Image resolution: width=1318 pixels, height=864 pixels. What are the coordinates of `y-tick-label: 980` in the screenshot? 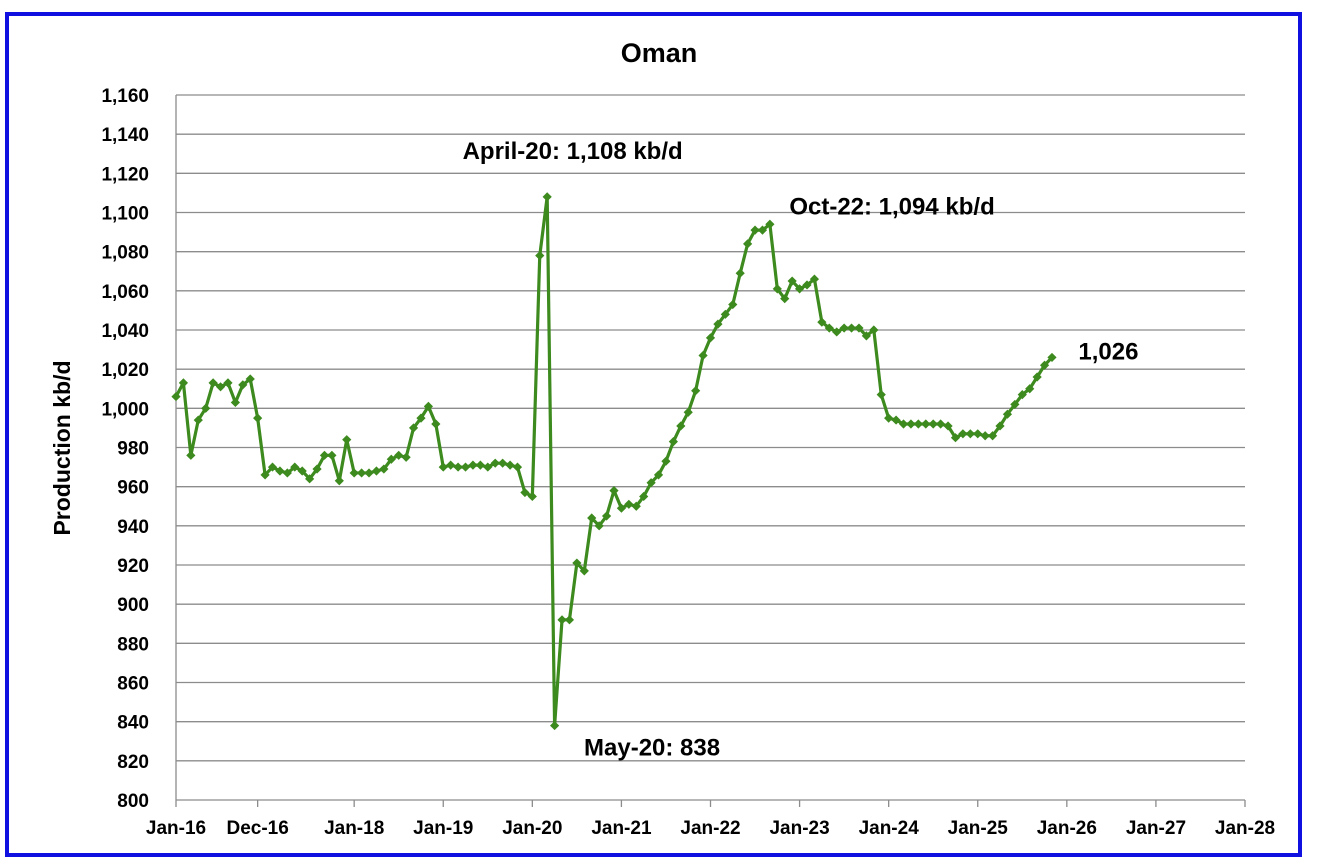 It's located at (133, 449).